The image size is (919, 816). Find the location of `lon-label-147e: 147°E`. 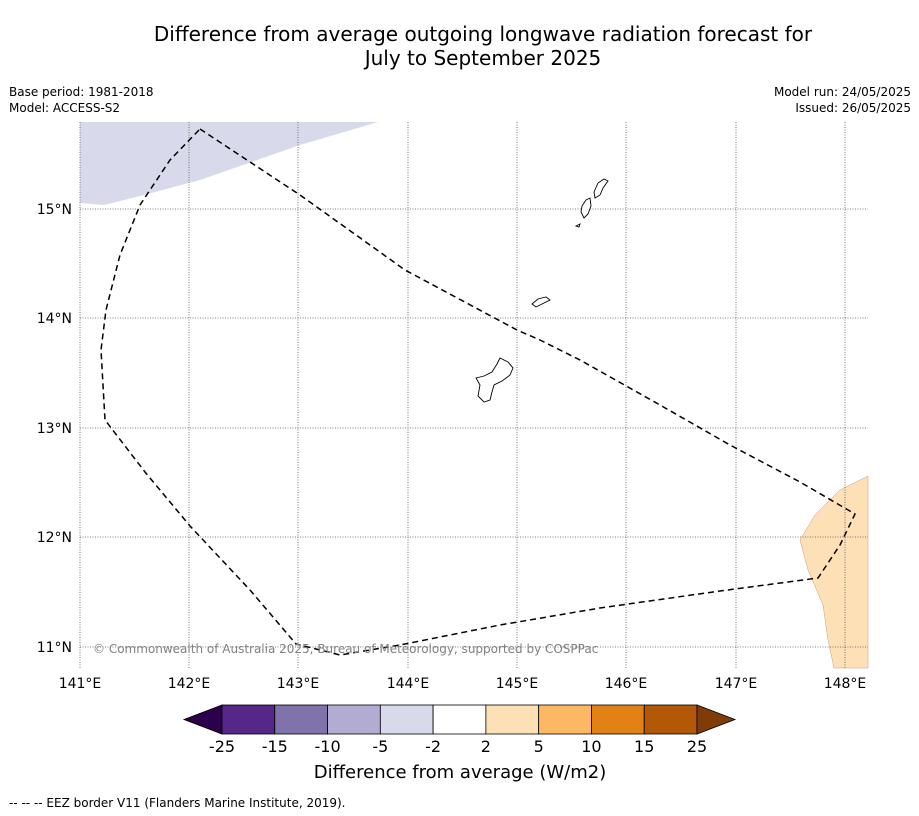

lon-label-147e: 147°E is located at coordinates (736, 684).